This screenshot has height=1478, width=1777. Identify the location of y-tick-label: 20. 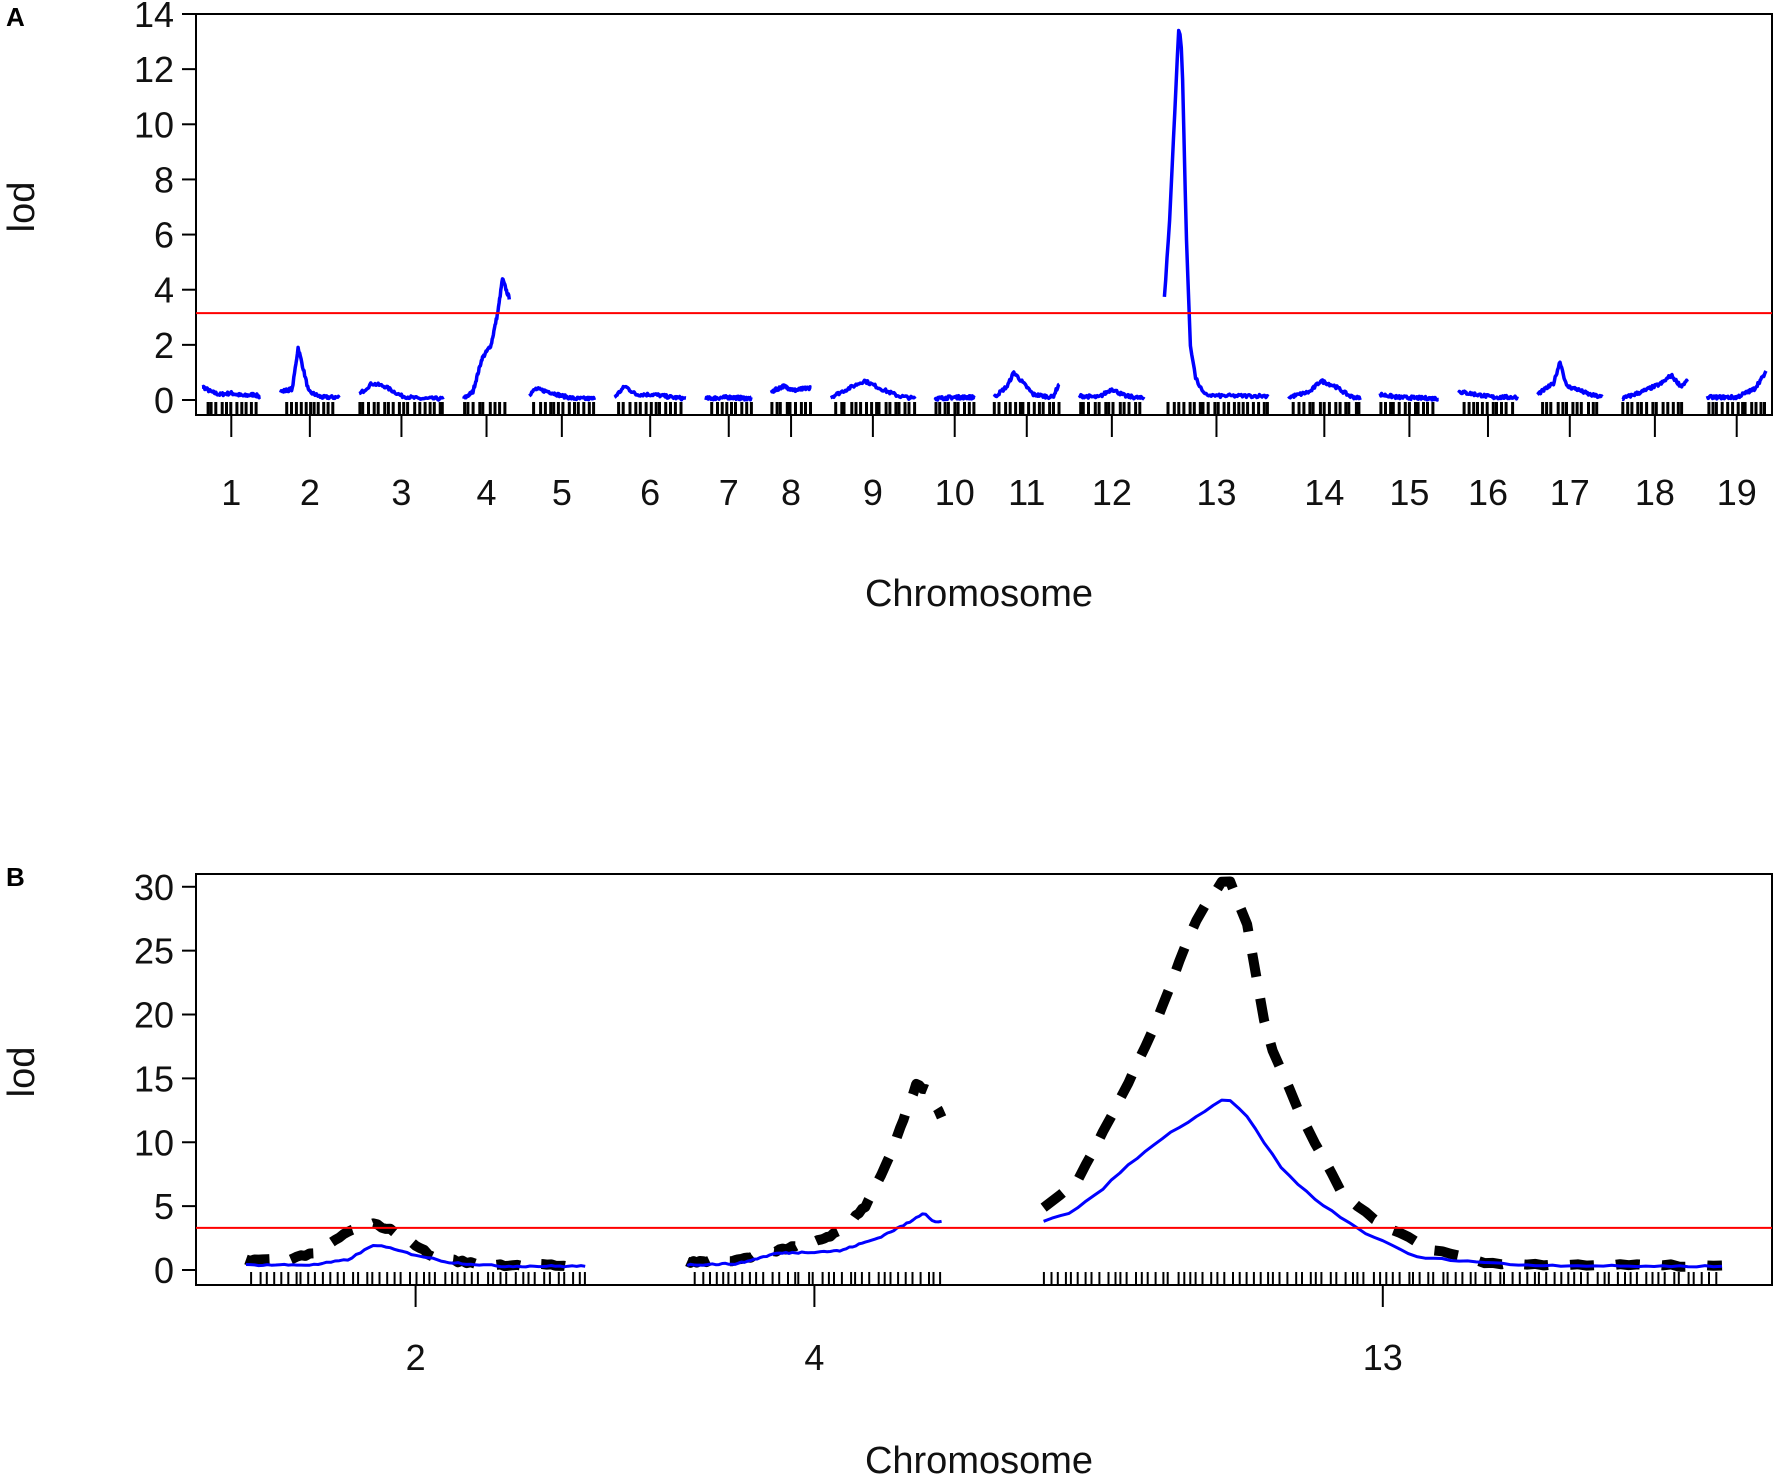
(154, 1015).